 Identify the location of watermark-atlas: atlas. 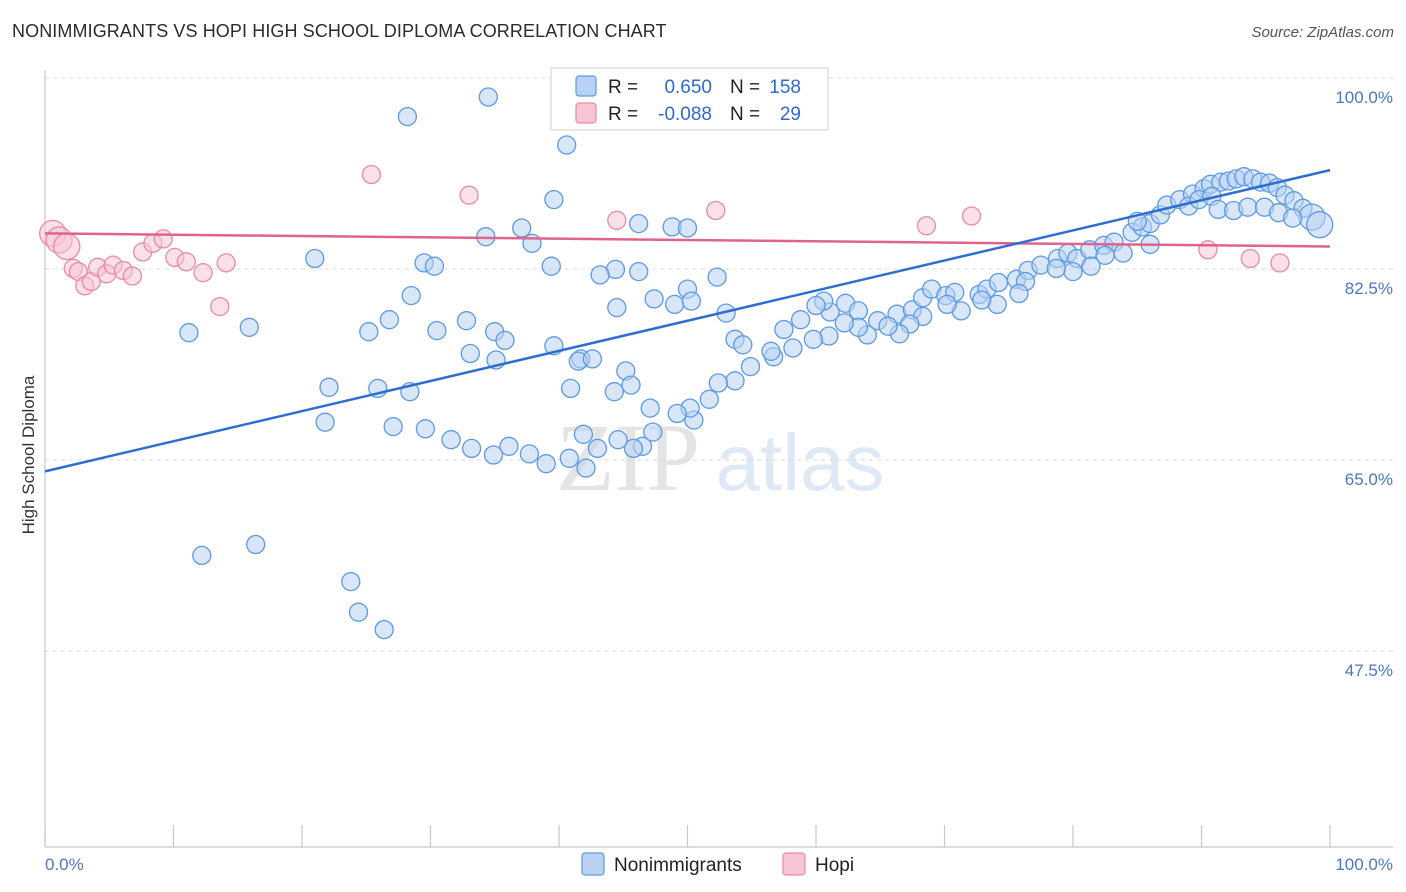
(800, 462).